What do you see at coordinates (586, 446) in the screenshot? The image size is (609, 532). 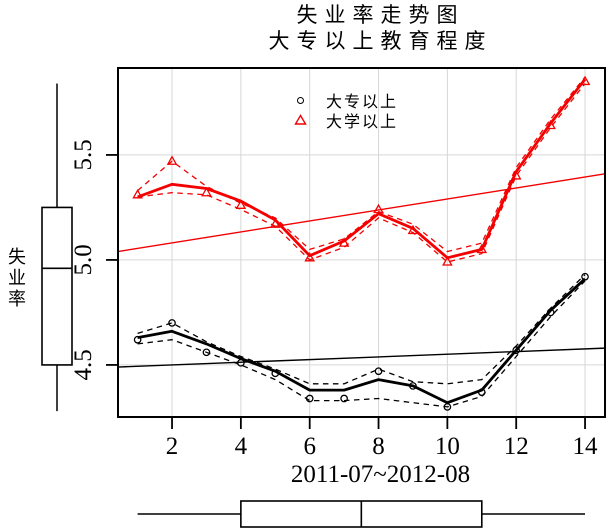 I see `x-tick-label: 14` at bounding box center [586, 446].